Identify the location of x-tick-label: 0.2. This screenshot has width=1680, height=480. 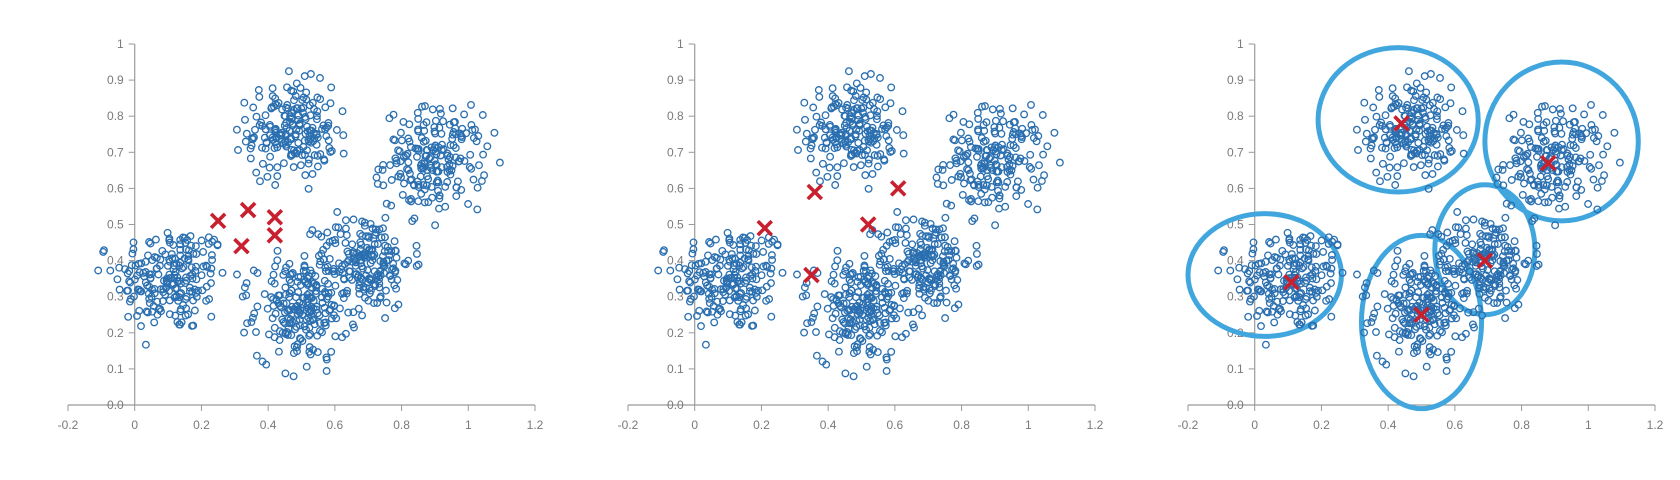
(201, 425).